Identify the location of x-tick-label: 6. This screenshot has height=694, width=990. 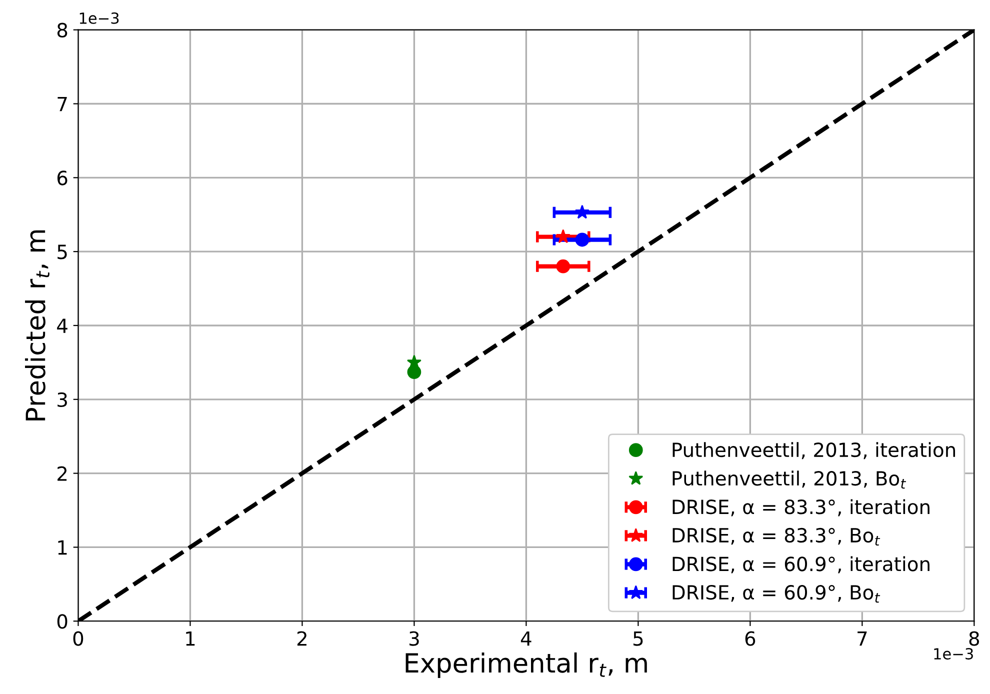
(750, 638).